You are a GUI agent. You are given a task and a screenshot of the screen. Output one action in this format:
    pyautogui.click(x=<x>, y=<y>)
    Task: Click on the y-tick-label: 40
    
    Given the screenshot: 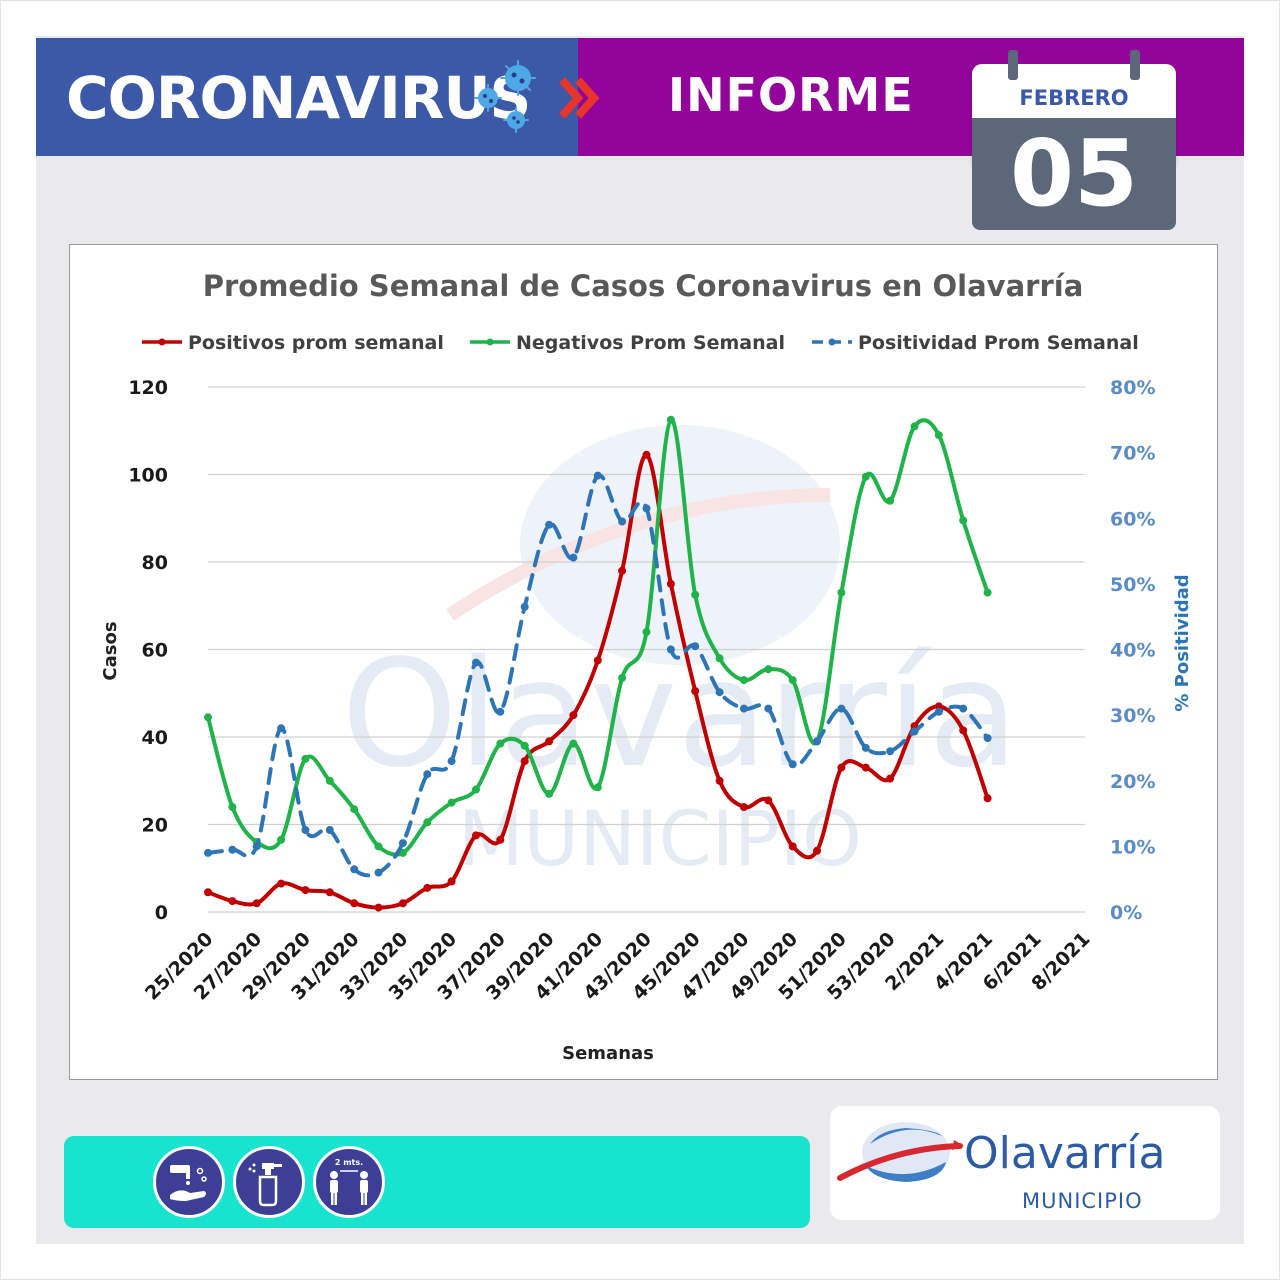 What is the action you would take?
    pyautogui.click(x=155, y=738)
    